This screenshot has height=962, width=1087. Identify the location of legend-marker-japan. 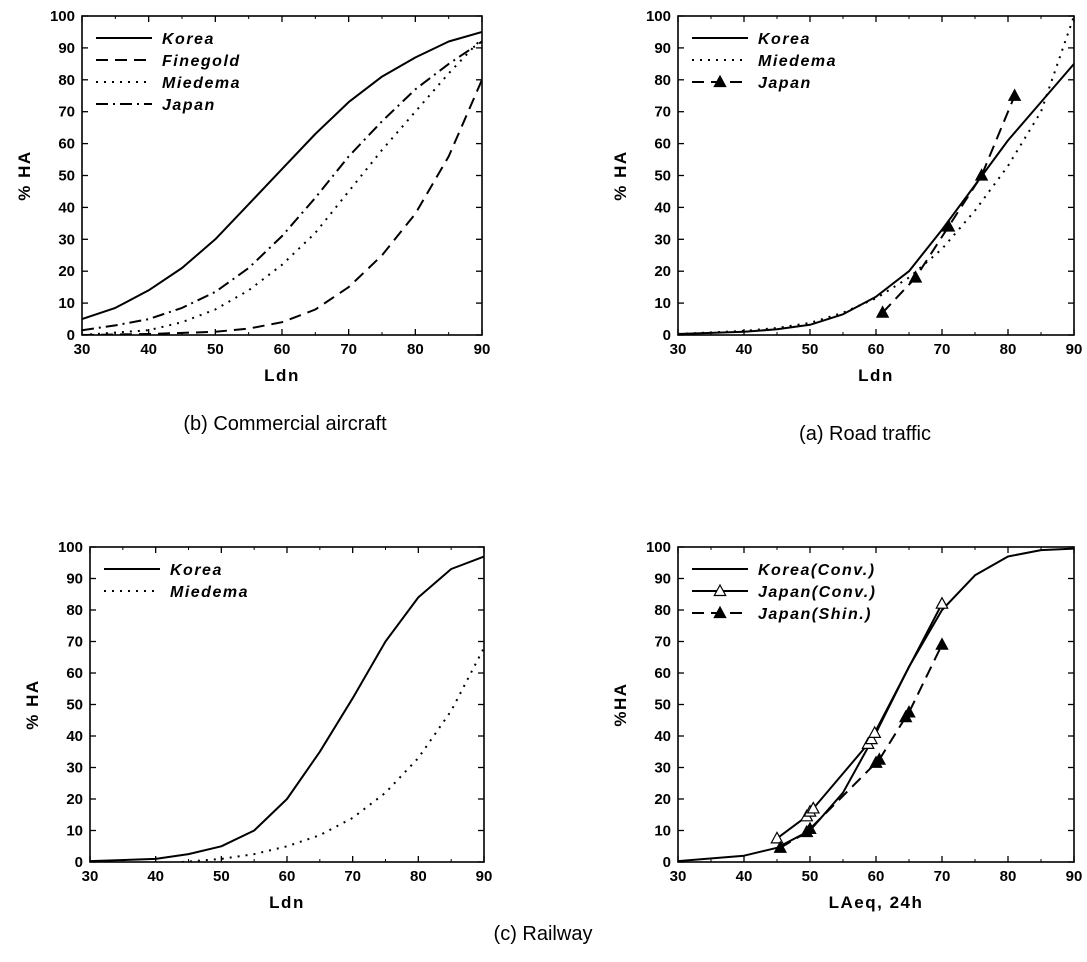
(720, 81).